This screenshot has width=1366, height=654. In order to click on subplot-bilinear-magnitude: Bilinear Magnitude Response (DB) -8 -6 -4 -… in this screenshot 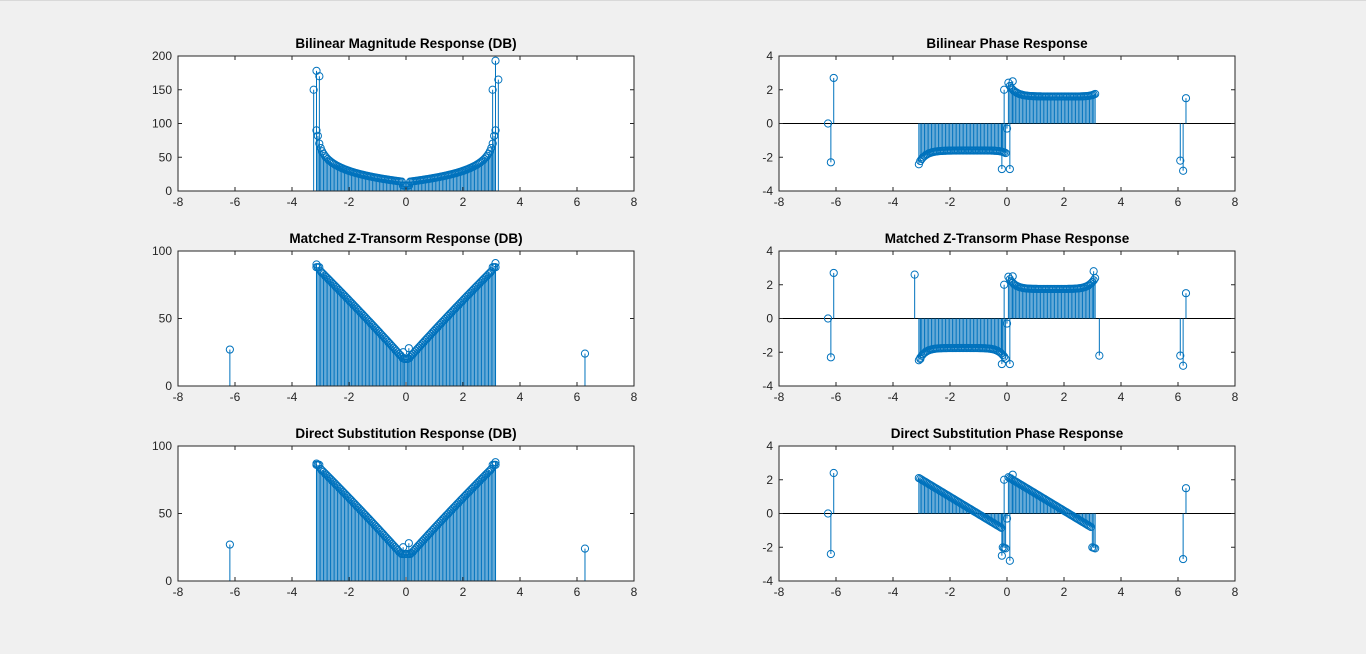, I will do `click(395, 122)`.